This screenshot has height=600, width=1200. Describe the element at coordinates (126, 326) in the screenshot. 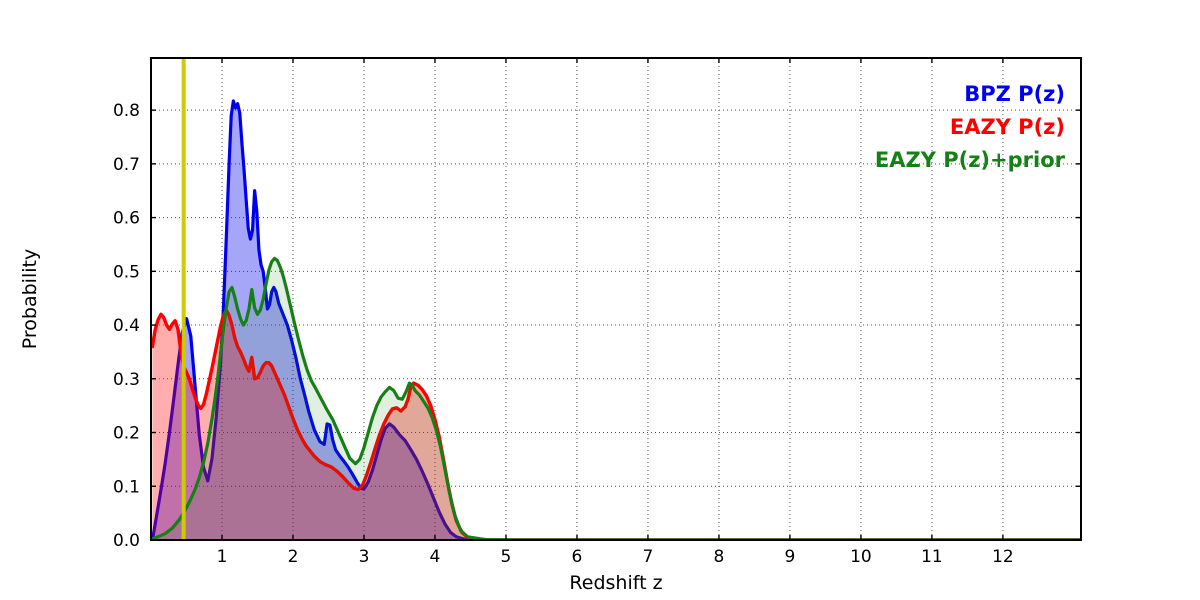

I see `y-tick-label: 0.4` at that location.